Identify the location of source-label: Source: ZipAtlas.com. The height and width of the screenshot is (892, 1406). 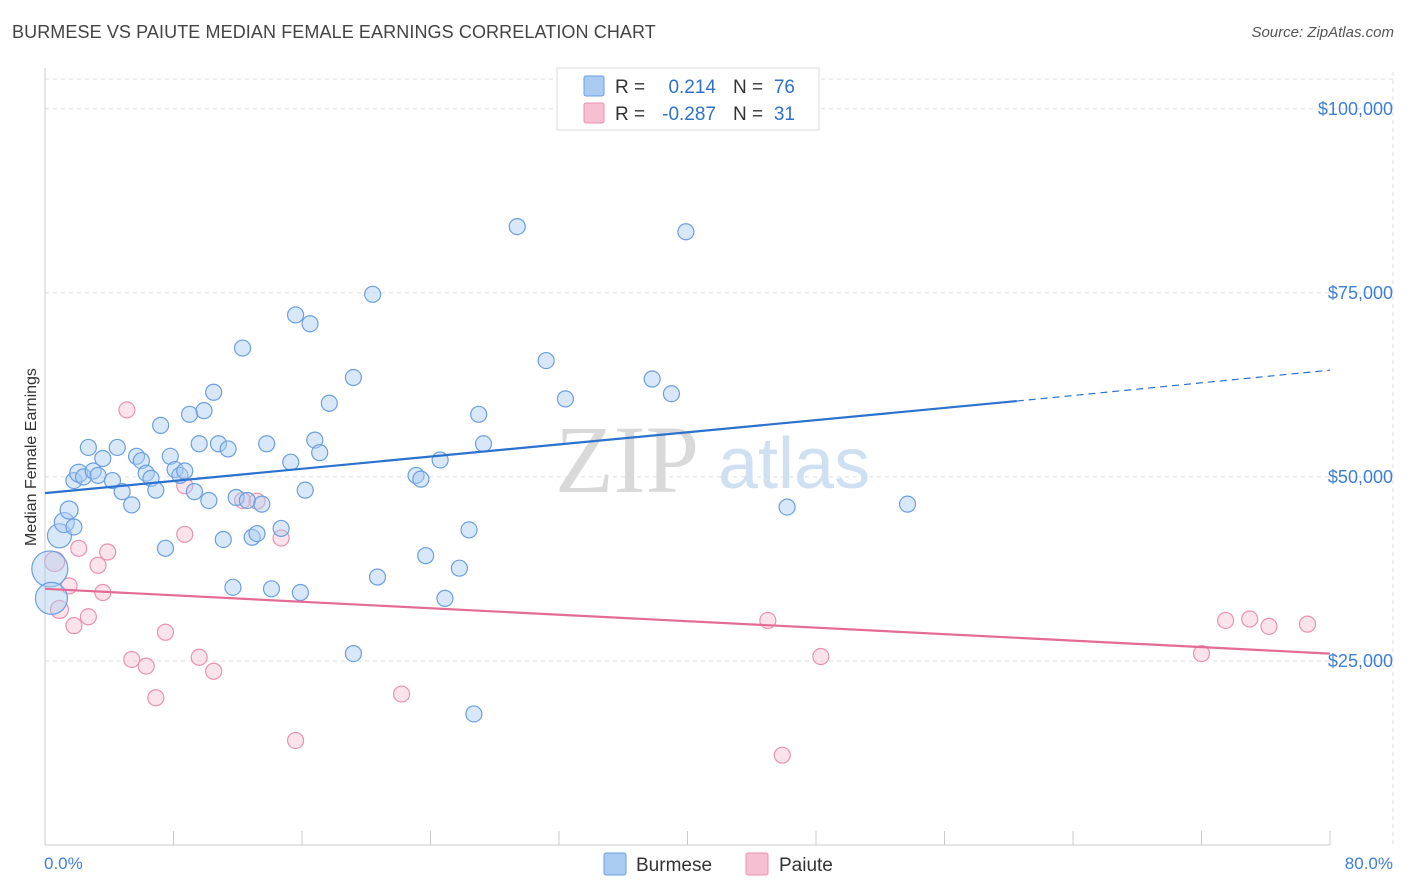
(1322, 32).